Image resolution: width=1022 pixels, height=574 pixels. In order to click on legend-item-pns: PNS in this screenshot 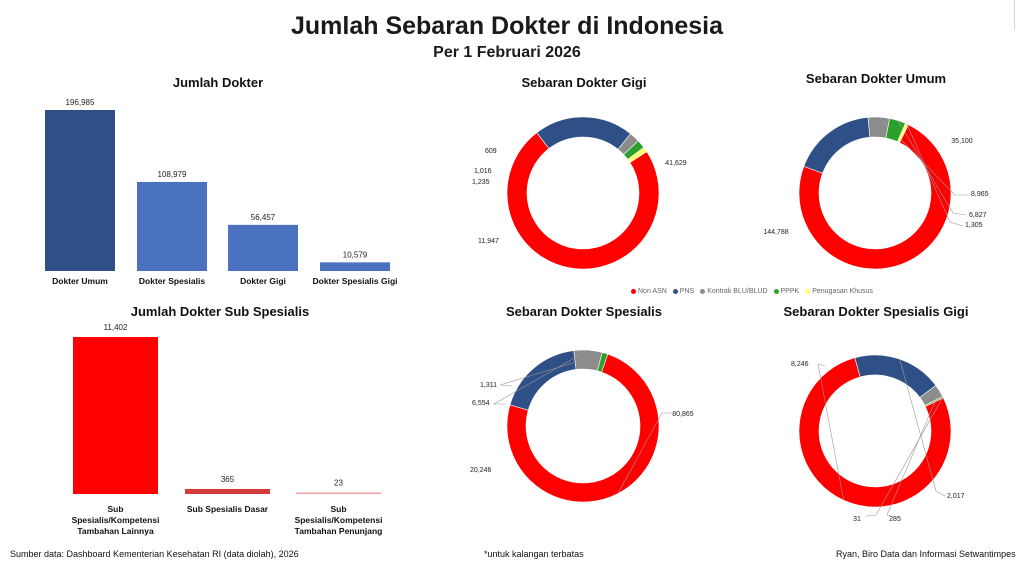, I will do `click(683, 291)`.